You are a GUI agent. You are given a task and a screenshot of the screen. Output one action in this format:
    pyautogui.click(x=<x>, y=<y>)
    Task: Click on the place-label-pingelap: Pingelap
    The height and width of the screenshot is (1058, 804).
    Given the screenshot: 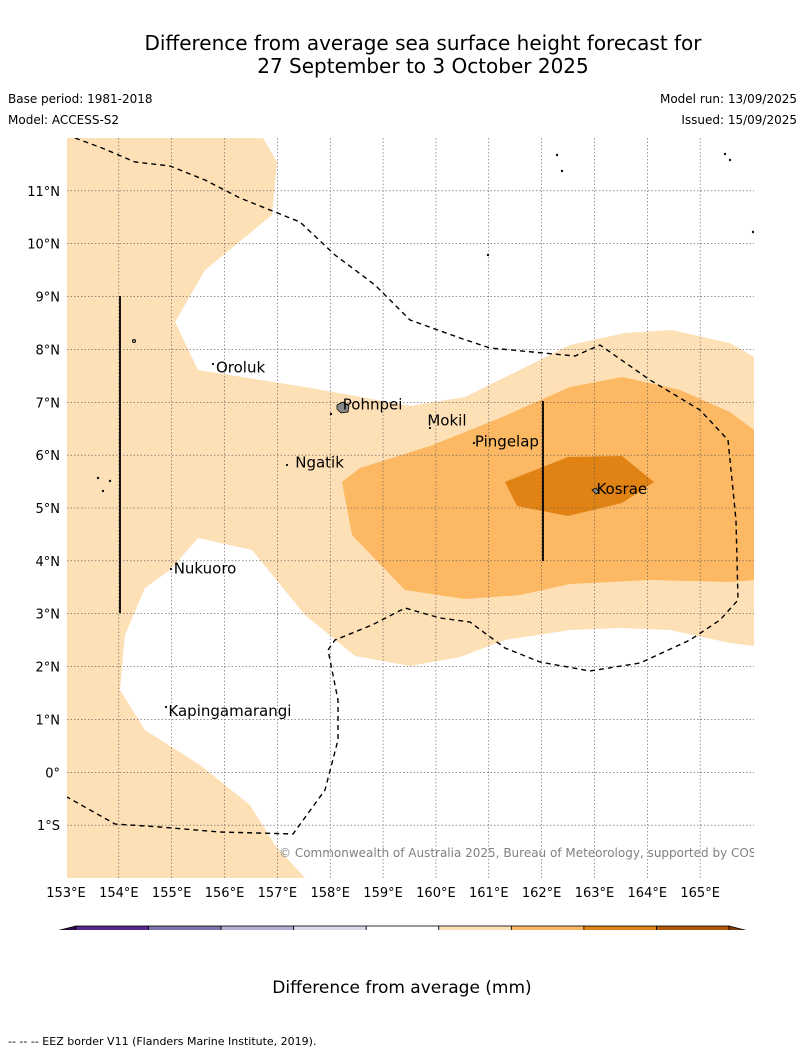 What is the action you would take?
    pyautogui.click(x=507, y=442)
    